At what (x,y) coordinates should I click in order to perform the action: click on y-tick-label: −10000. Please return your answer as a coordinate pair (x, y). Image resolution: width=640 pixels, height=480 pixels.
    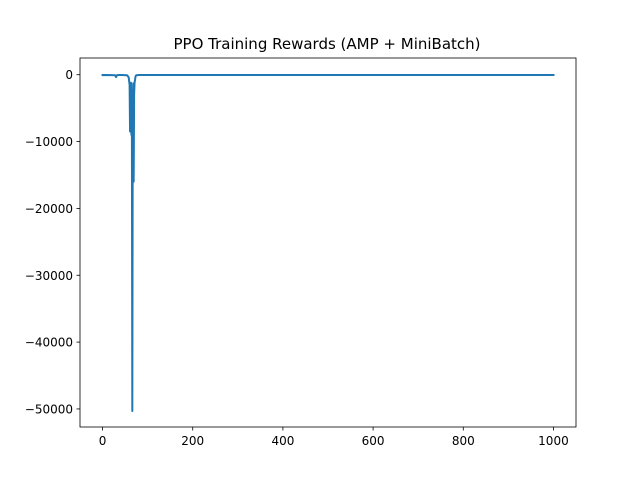
    Looking at the image, I should click on (49, 142).